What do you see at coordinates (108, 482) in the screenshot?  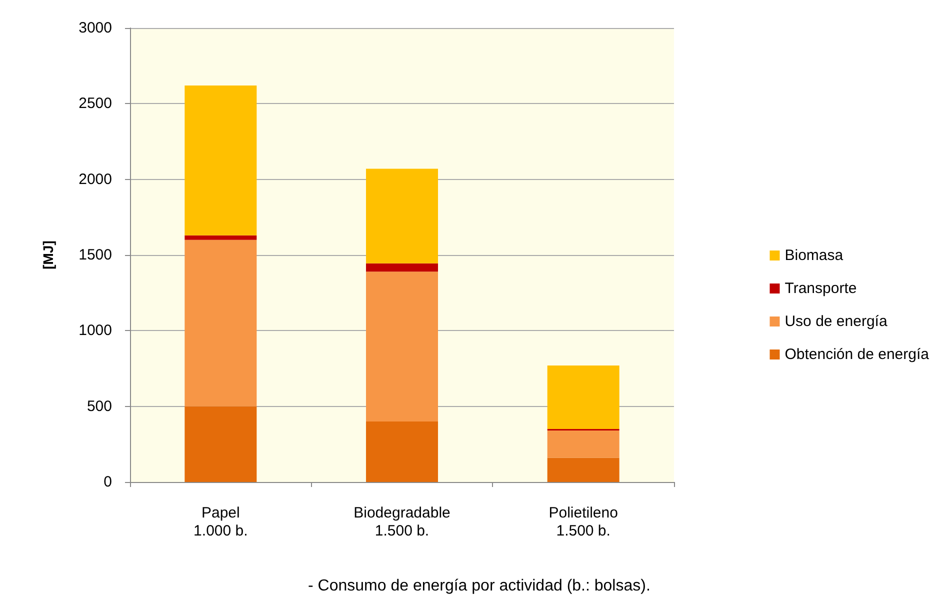 I see `y-tick-label: 0` at bounding box center [108, 482].